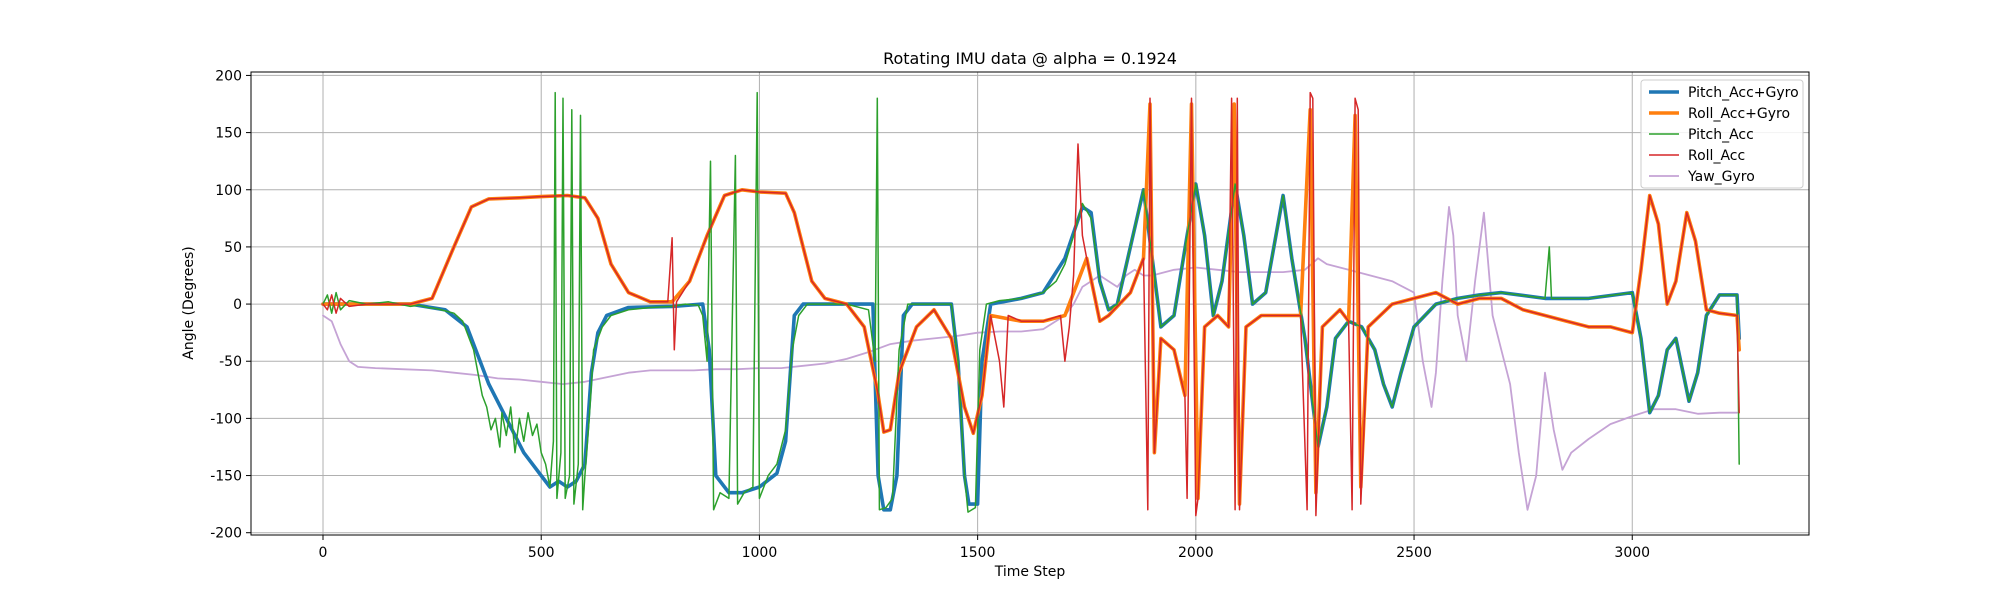 The width and height of the screenshot is (2000, 600). What do you see at coordinates (1030, 58) in the screenshot?
I see `chart-title: Rotating IMU data @ alpha = 0.1924` at bounding box center [1030, 58].